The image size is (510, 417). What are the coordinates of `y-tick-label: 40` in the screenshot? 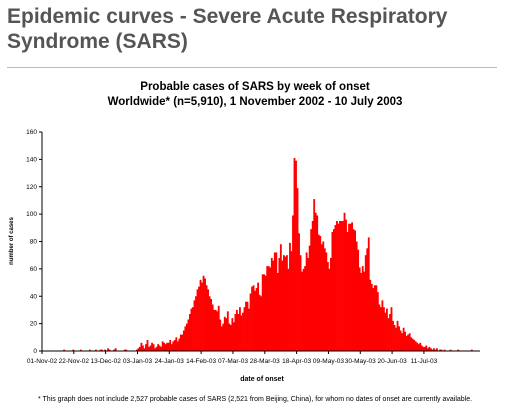 It's located at (34, 296).